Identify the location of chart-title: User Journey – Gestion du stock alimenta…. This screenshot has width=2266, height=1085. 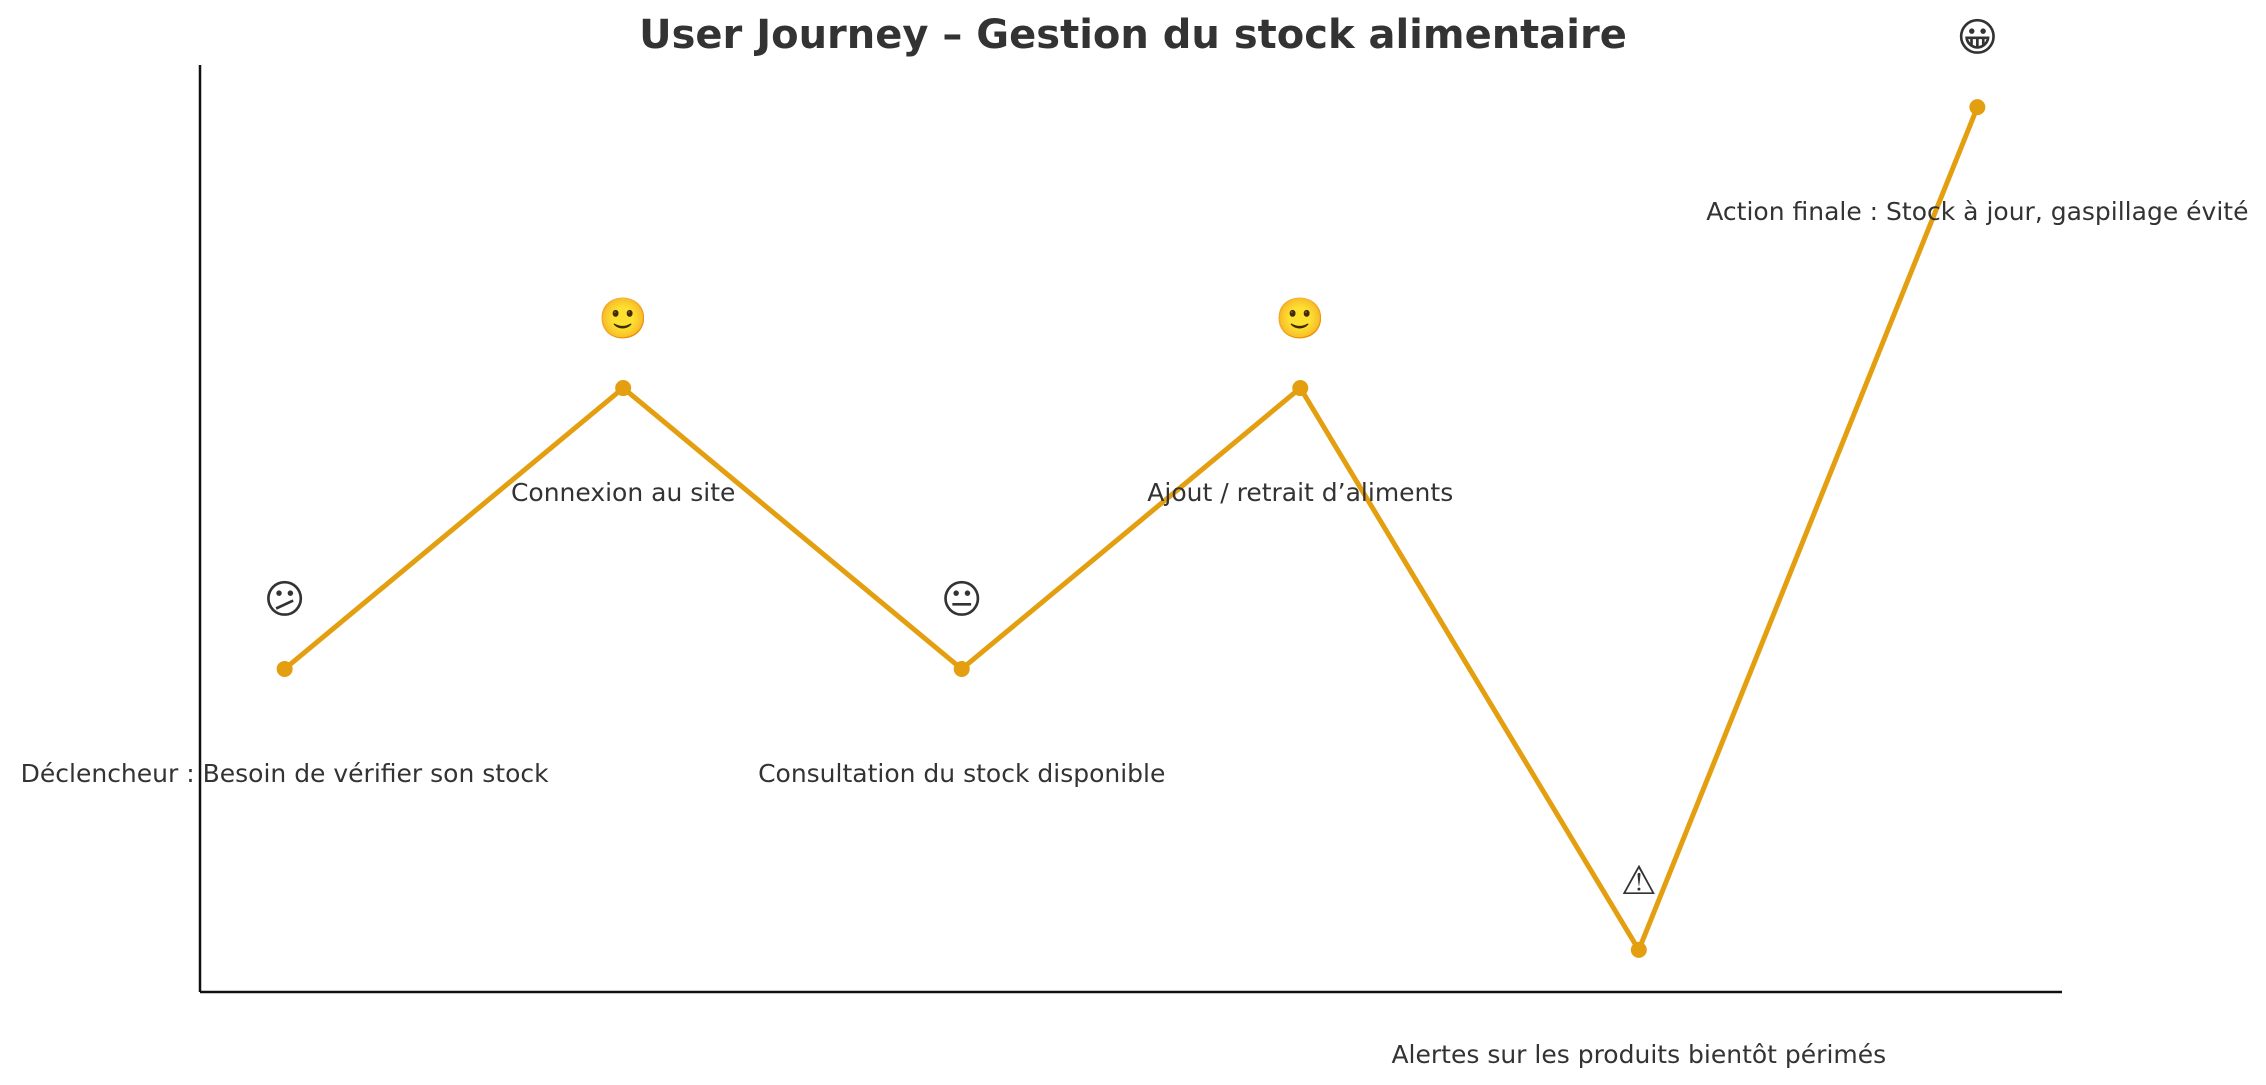
(1133, 35).